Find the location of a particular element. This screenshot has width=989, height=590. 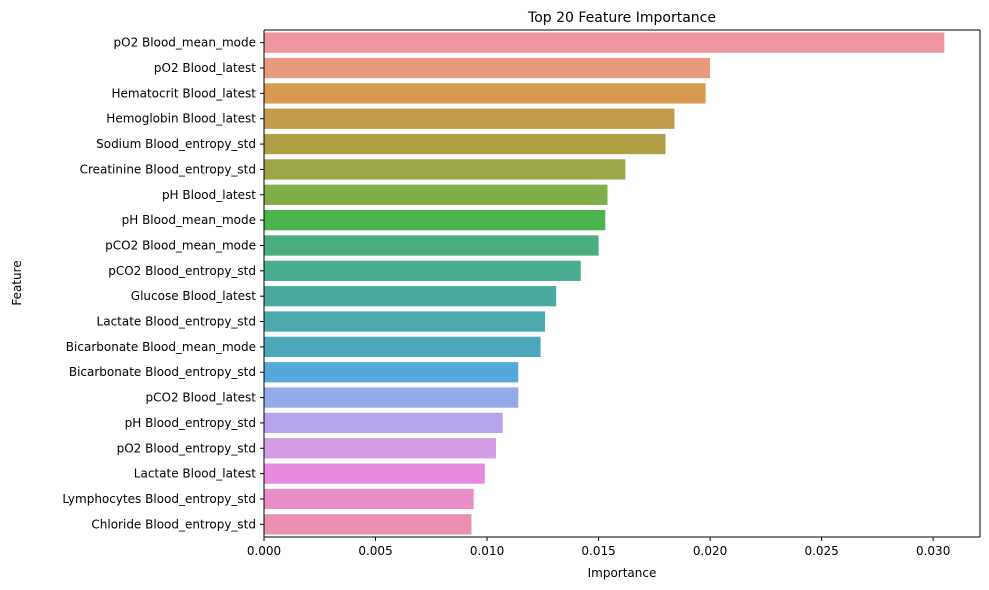

y-tick-label: Bicarbonate Blood_entropy_std is located at coordinates (162, 372).